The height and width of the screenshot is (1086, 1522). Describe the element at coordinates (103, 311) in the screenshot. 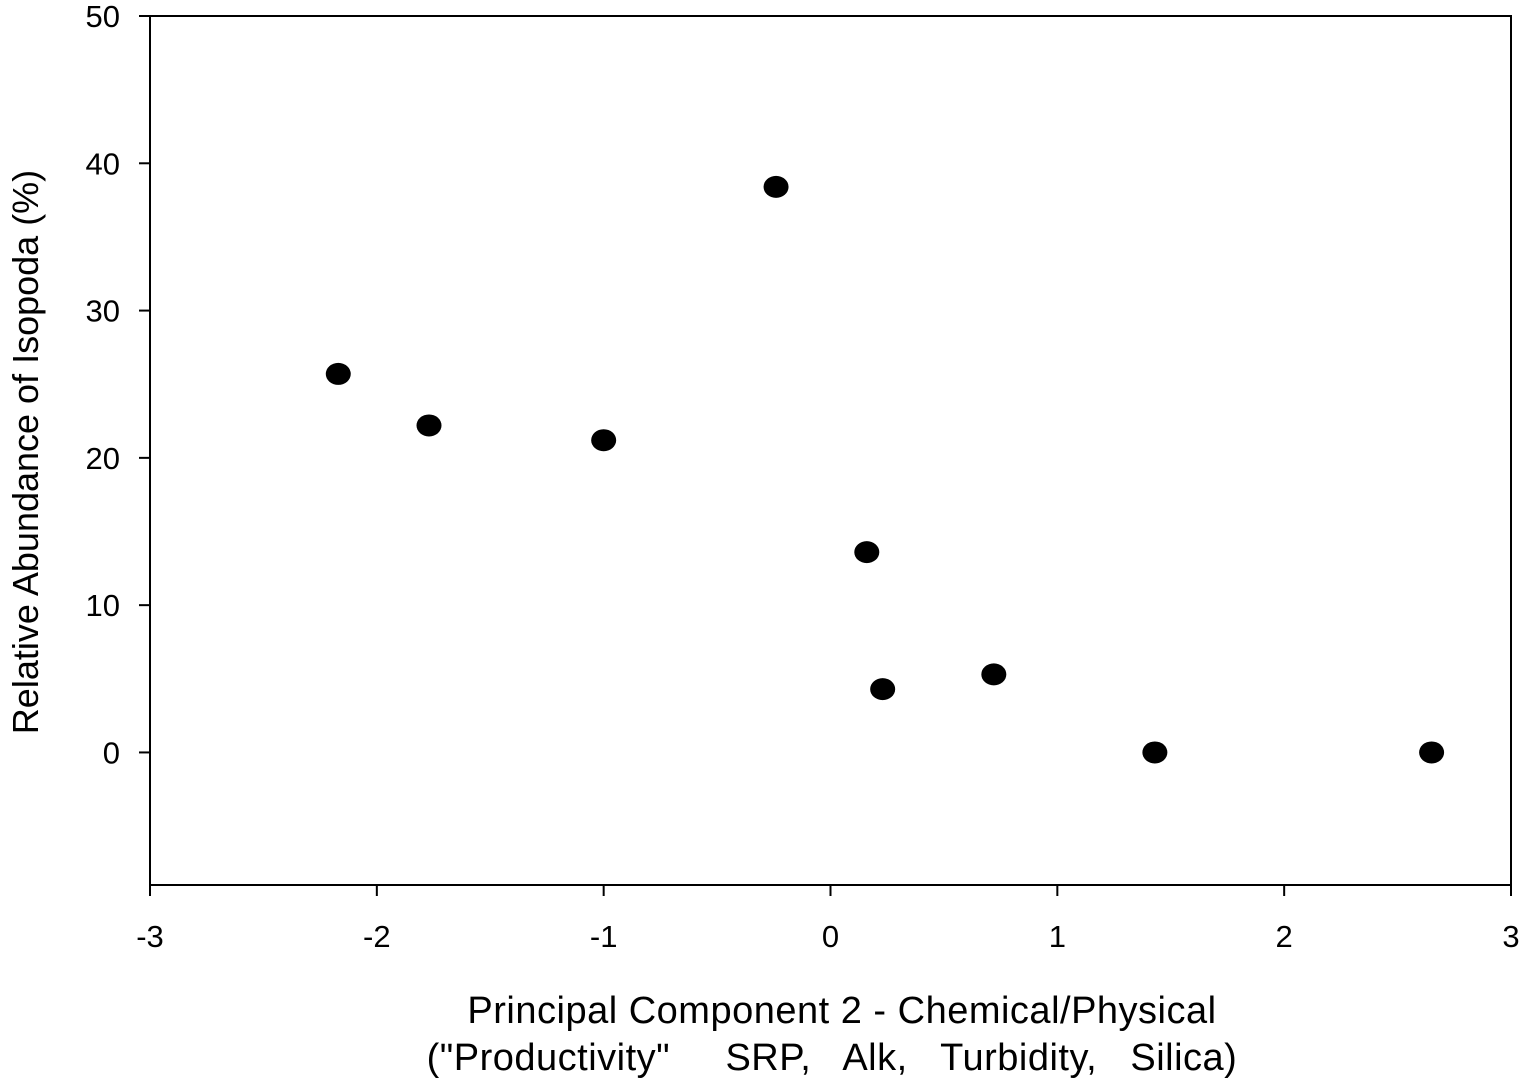

I see `y-tick-label: 30` at that location.